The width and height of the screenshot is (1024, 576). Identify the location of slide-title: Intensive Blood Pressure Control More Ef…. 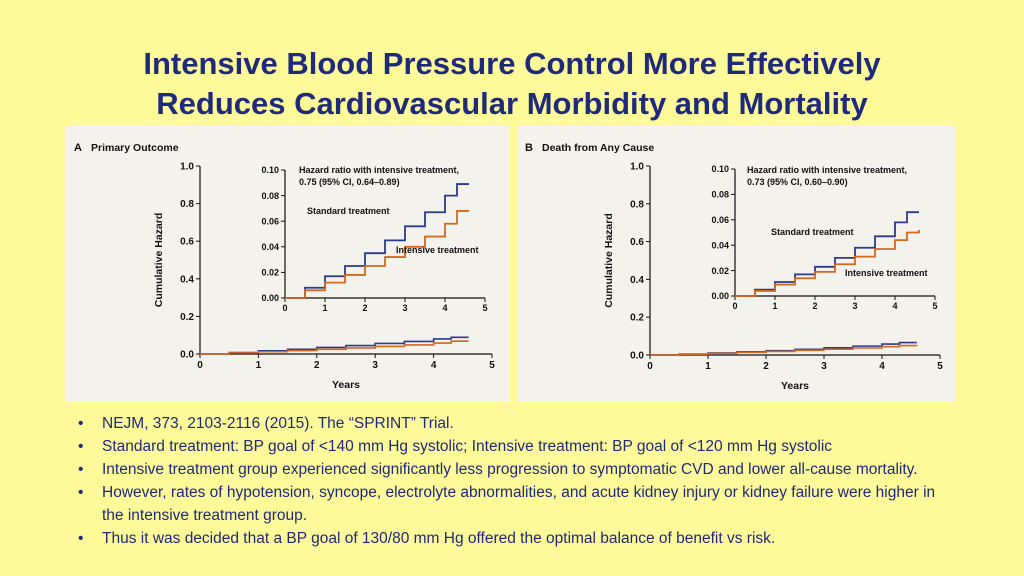
(512, 84).